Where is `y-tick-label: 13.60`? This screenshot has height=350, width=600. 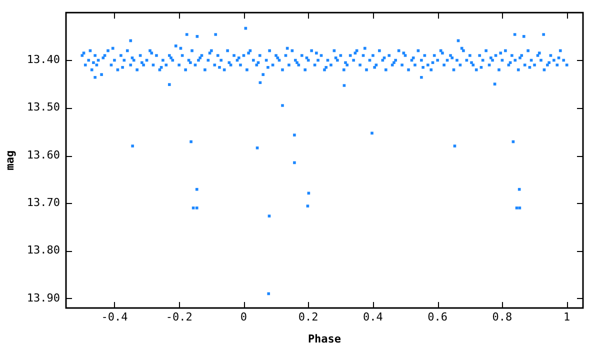 y-tick-label: 13.60 is located at coordinates (43, 155).